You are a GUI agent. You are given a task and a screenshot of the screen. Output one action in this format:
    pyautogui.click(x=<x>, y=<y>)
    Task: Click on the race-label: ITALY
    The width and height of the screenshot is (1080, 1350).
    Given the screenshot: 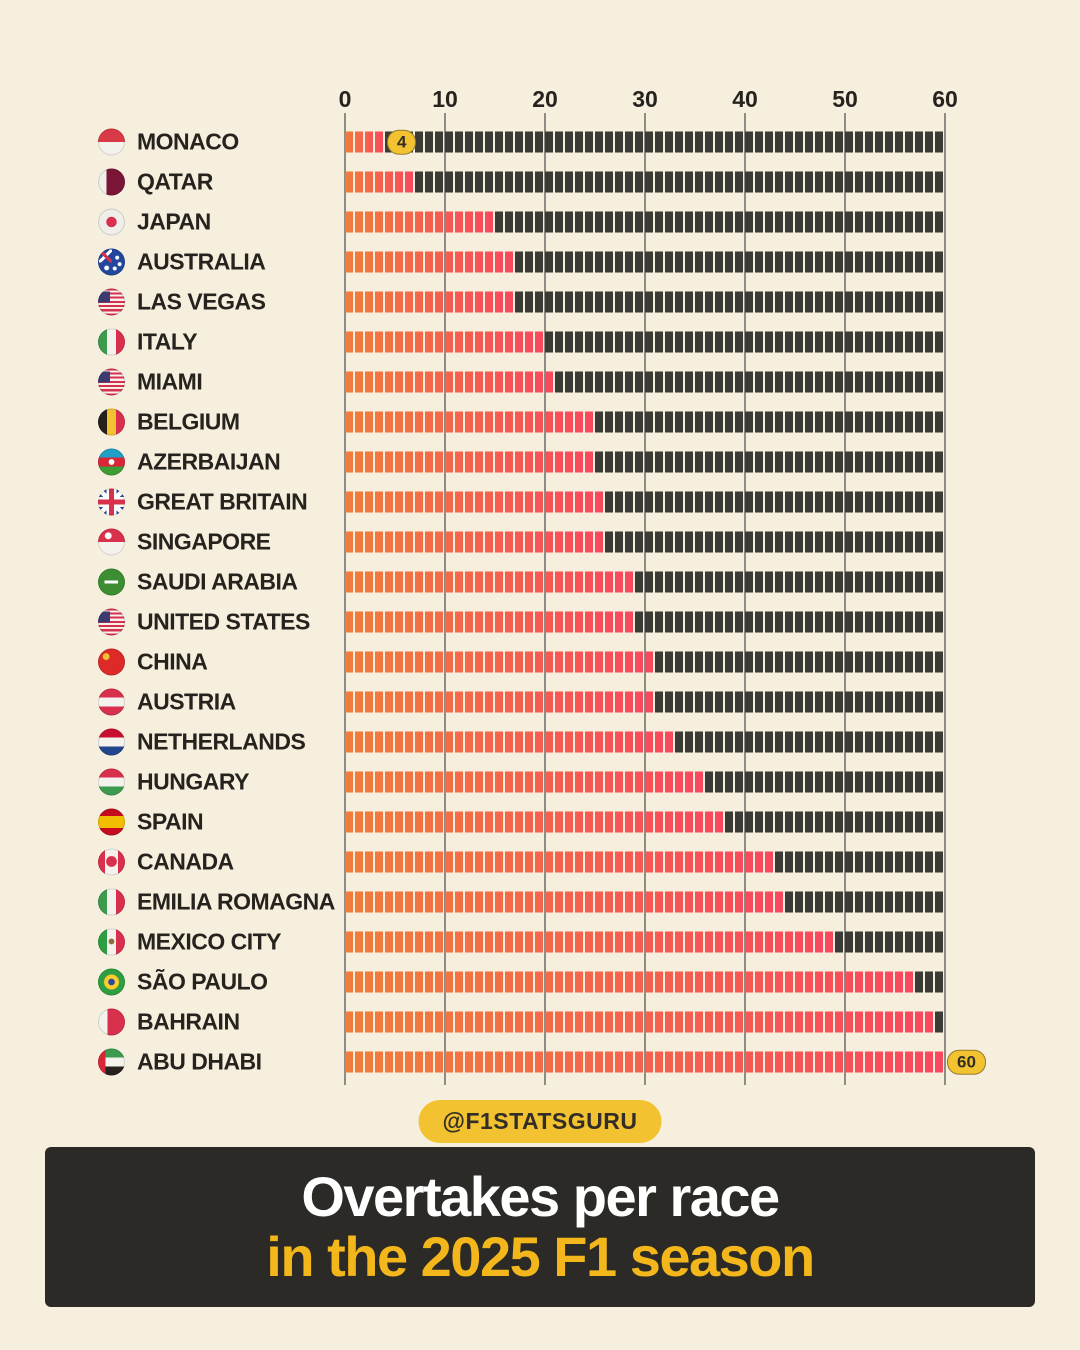 What is the action you would take?
    pyautogui.click(x=167, y=341)
    